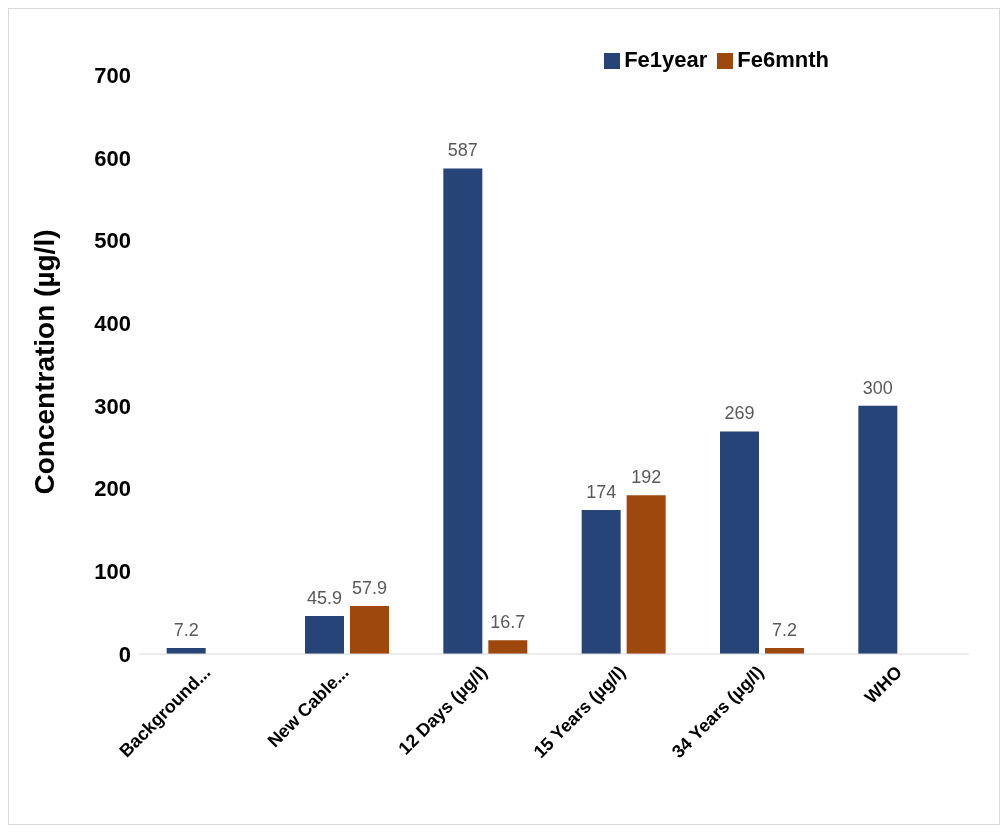  I want to click on y-tick-label: 100, so click(112, 572).